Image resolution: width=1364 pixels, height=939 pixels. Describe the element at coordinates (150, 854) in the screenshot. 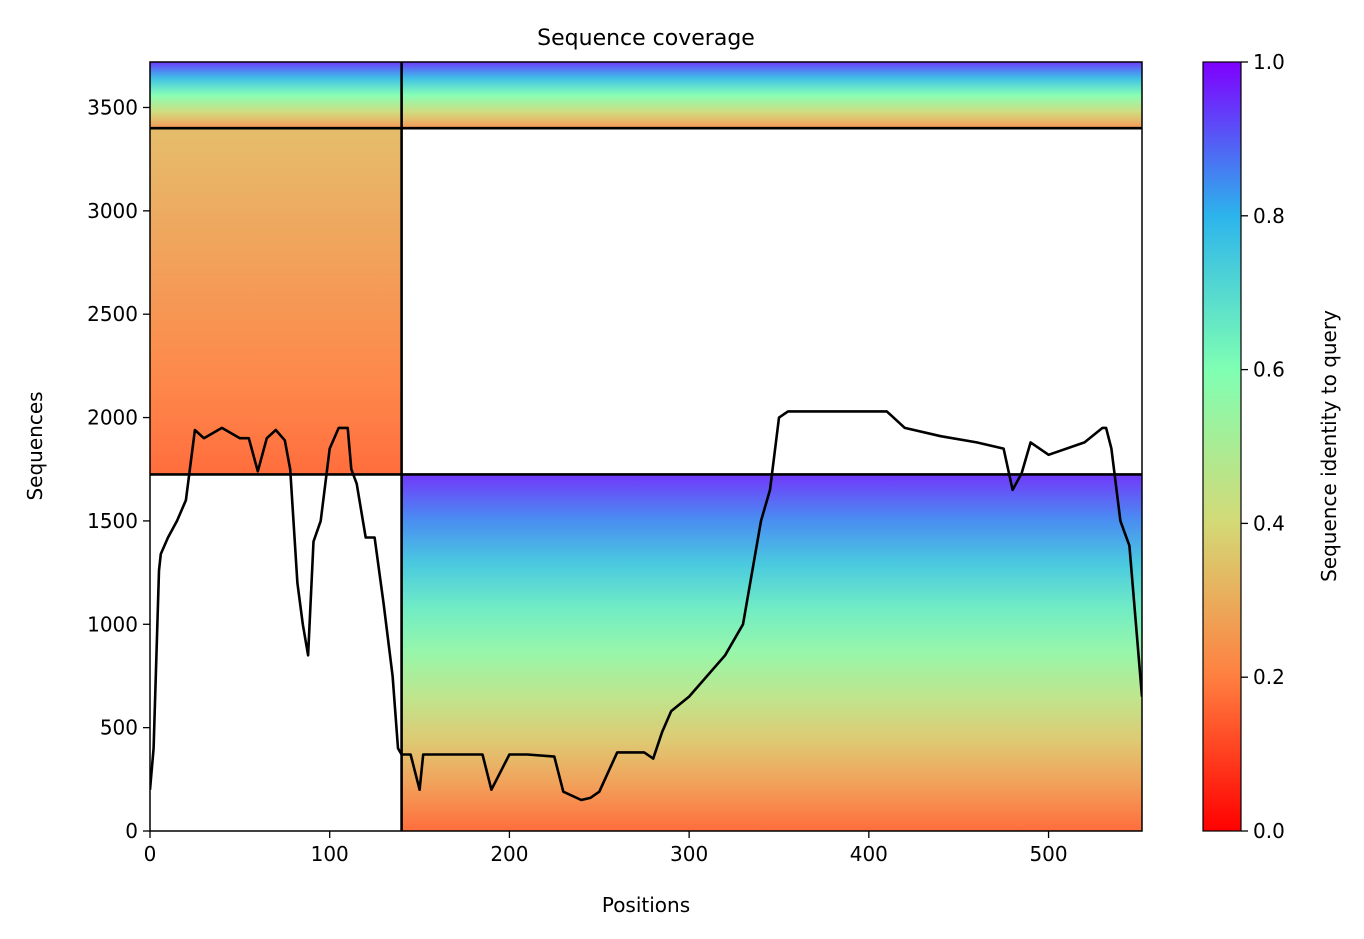

I see `x-tick-label: 0` at that location.